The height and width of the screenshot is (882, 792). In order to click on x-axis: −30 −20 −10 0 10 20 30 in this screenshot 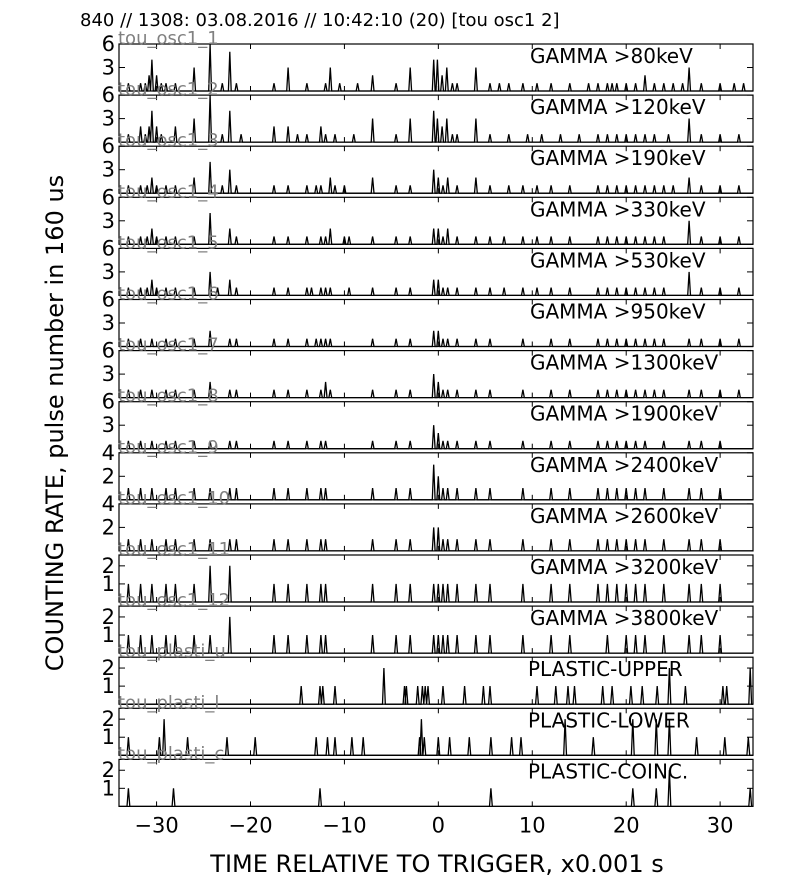, I will do `click(433, 825)`.